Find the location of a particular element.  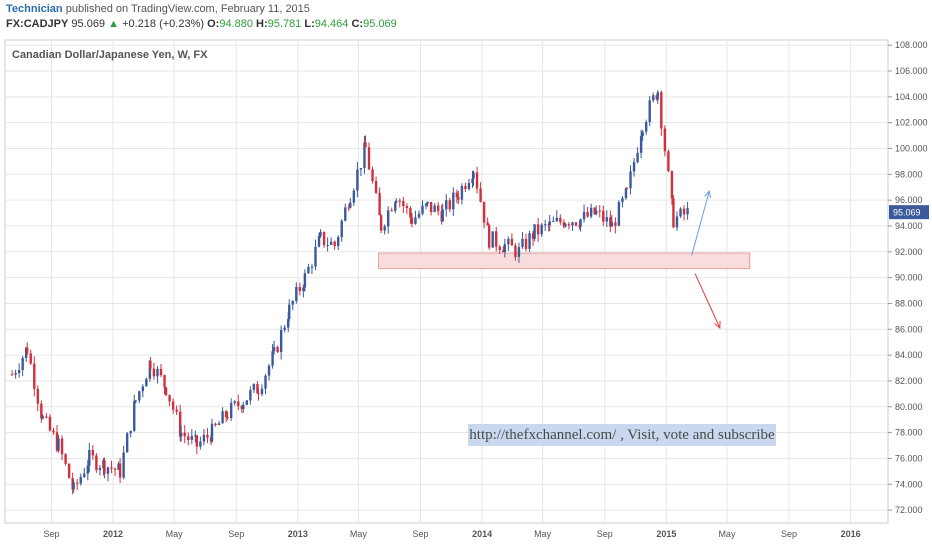

y-tick-label: 86.000 is located at coordinates (909, 329).